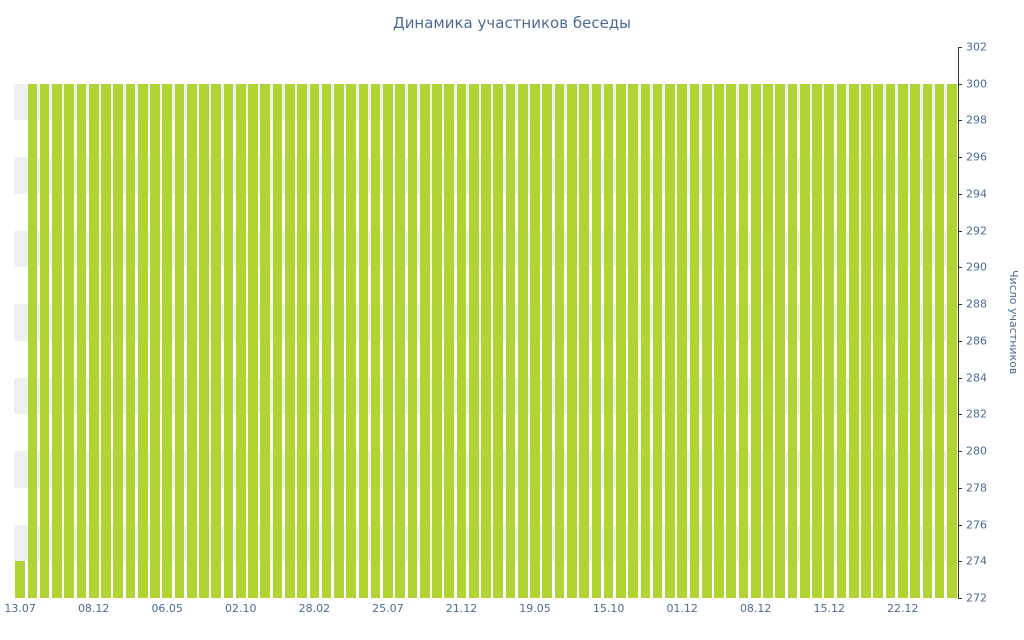  I want to click on y-tick-label: 288, so click(976, 304).